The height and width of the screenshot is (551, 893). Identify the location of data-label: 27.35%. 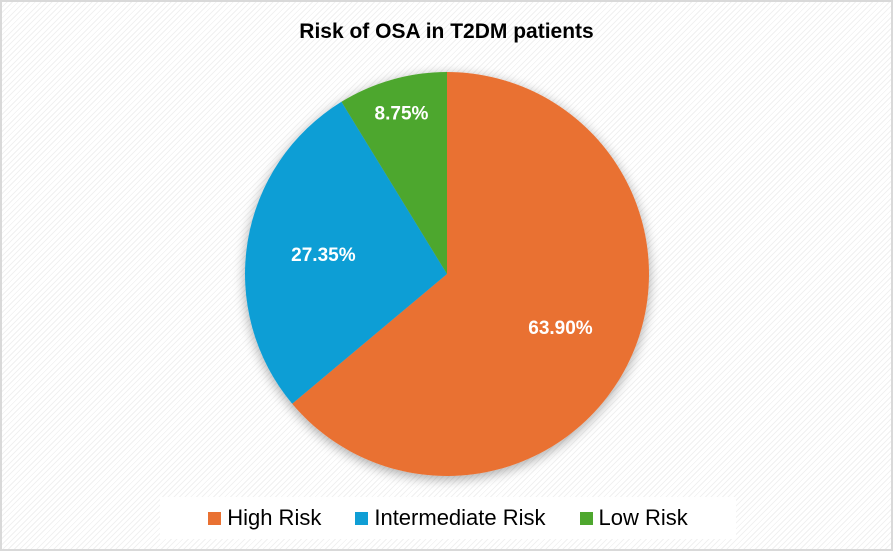
(323, 255).